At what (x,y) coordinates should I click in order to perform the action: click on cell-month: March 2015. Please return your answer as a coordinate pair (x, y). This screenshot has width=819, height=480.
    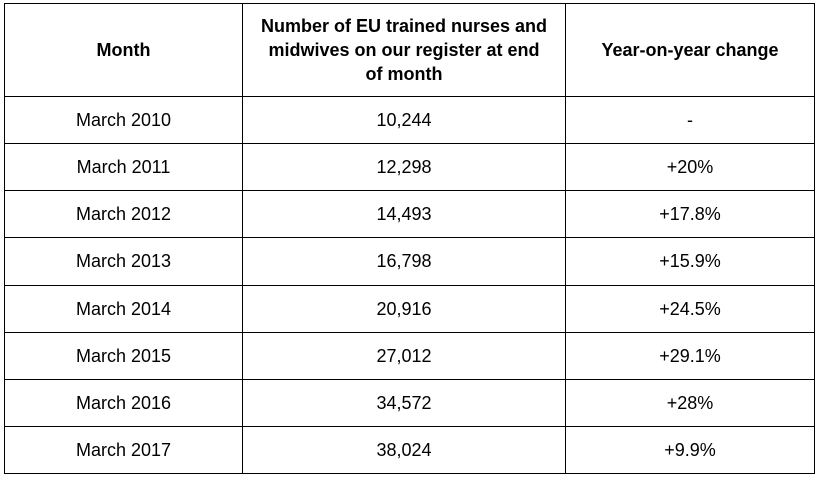
    Looking at the image, I should click on (123, 355).